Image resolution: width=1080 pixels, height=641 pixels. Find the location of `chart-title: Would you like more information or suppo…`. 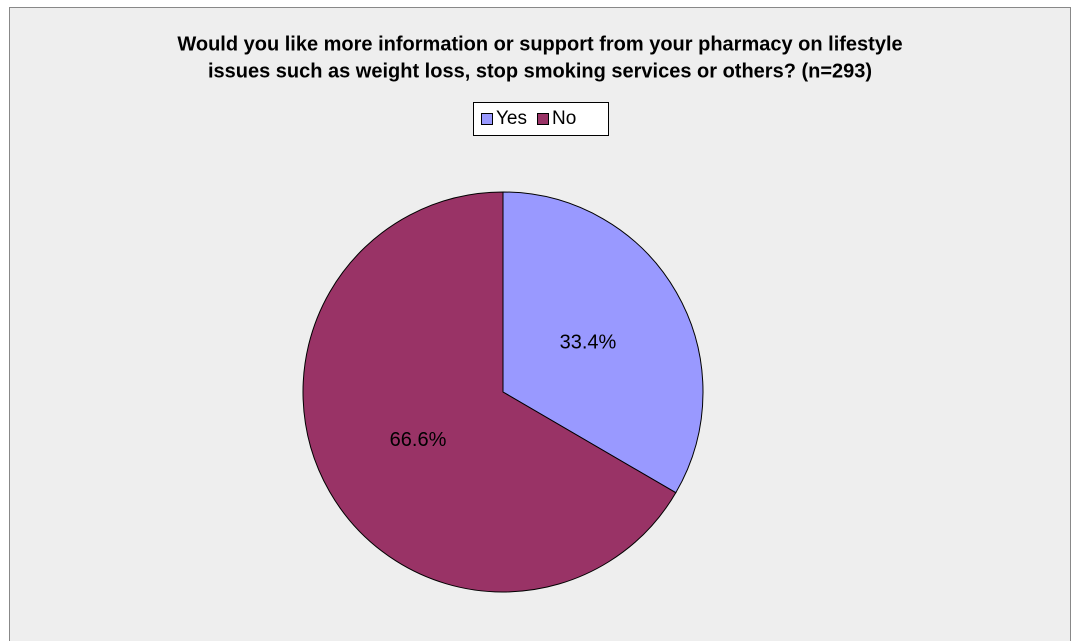

chart-title: Would you like more information or suppo… is located at coordinates (539, 44).